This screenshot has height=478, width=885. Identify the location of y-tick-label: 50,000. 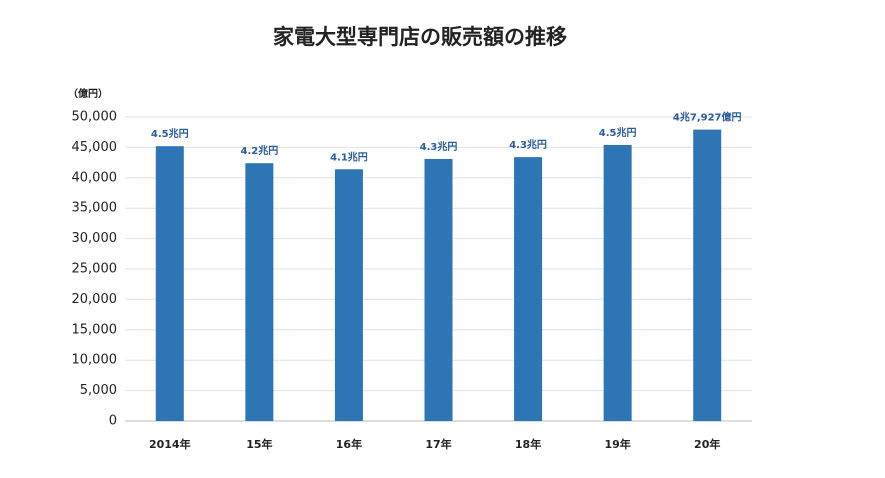
(95, 117).